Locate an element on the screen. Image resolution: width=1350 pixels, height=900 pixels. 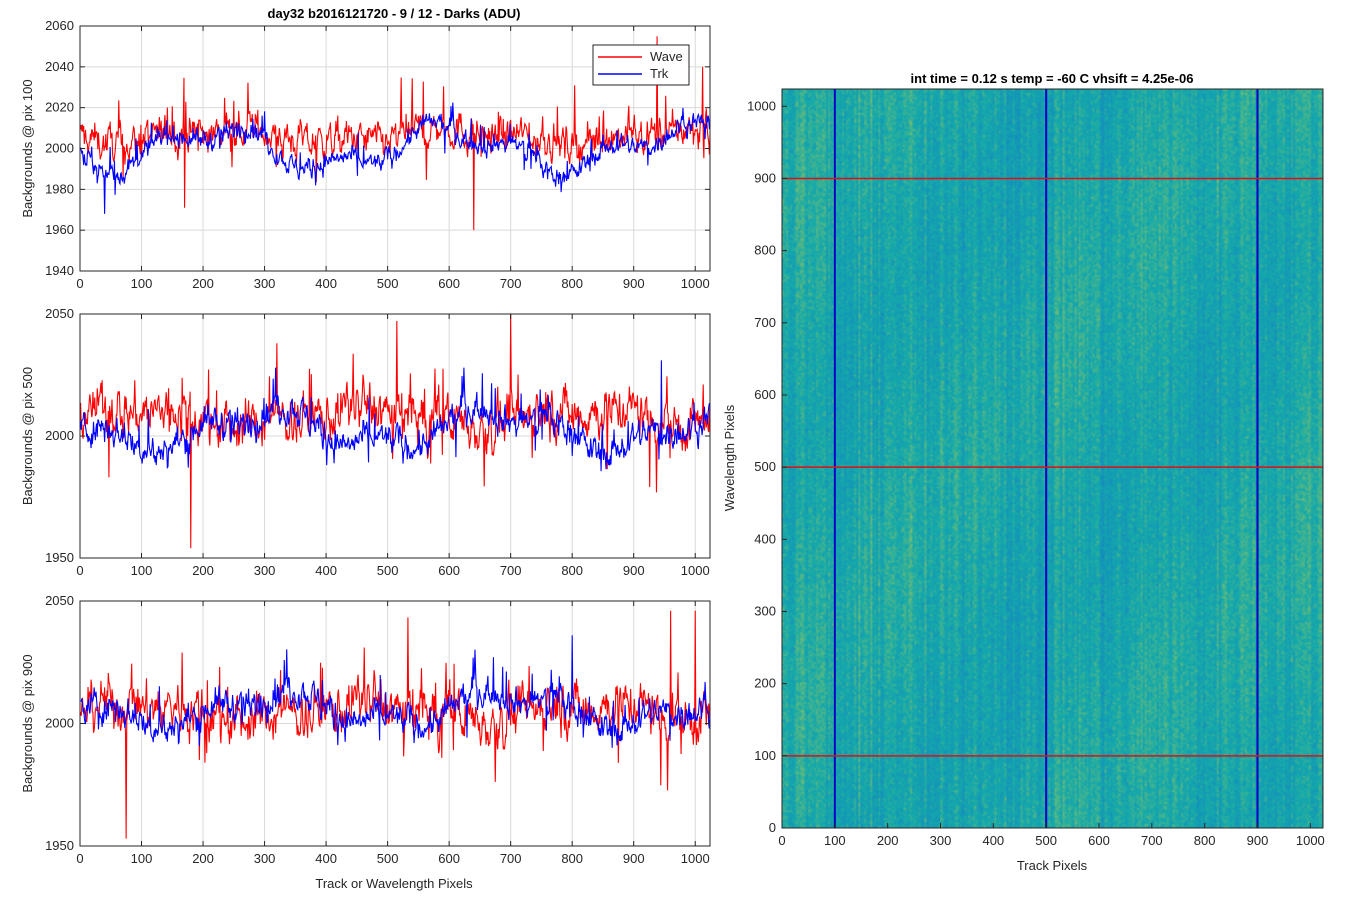
heatmap-x-tick-label: 600 is located at coordinates (1099, 840).